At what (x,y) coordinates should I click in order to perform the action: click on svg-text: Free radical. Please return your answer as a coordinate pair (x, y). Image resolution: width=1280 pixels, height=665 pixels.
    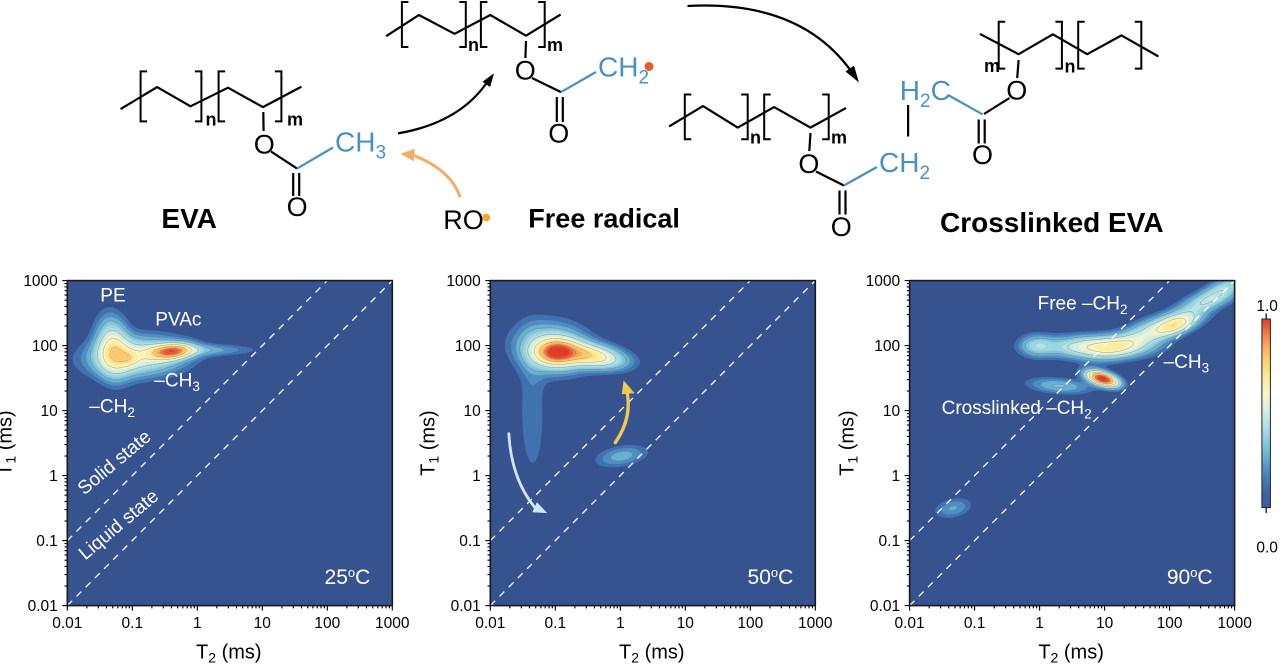
    Looking at the image, I should click on (604, 218).